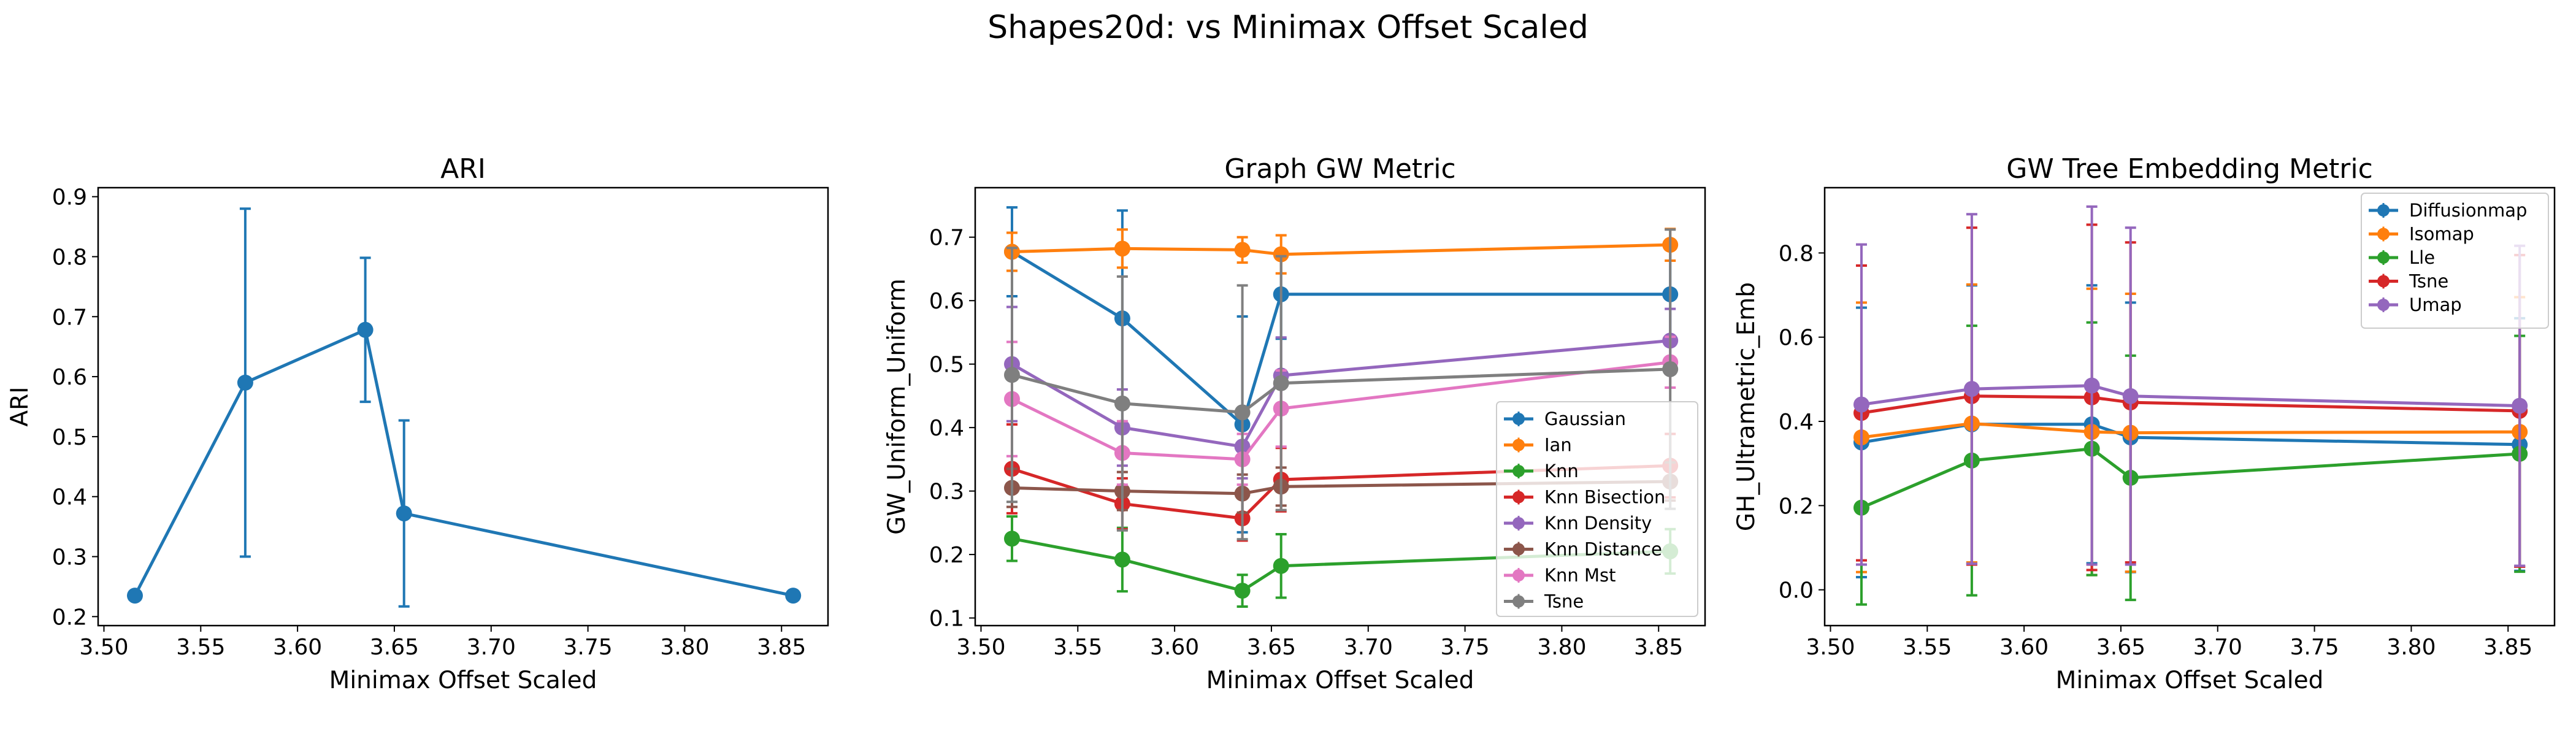 The height and width of the screenshot is (736, 2576). I want to click on figure-suptitle: Shapes20d: vs Minimax Offset Scaled, so click(1288, 27).